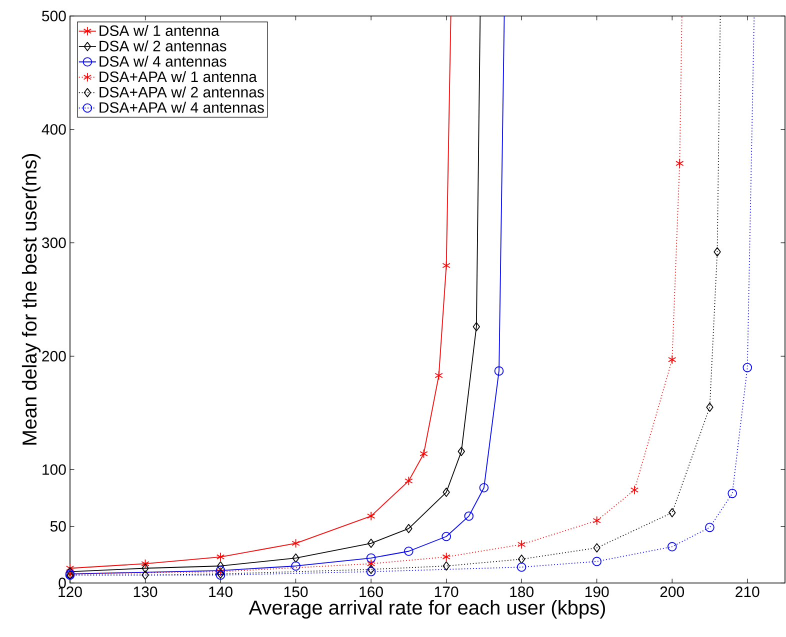  What do you see at coordinates (178, 76) in the screenshot?
I see `legend-label: DSA+APA w/ 1 antenna` at bounding box center [178, 76].